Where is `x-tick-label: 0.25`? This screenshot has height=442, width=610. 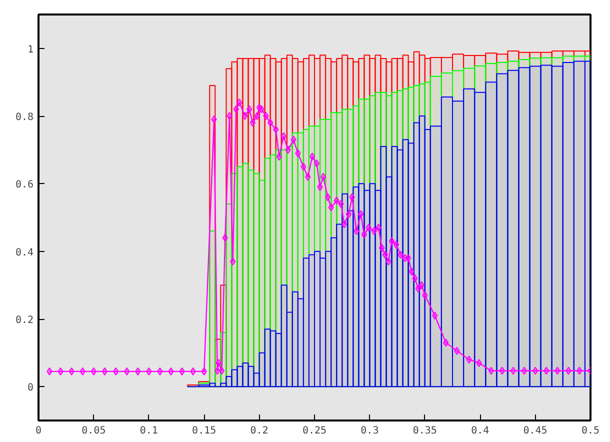
x-tick-label: 0.25 is located at coordinates (314, 431).